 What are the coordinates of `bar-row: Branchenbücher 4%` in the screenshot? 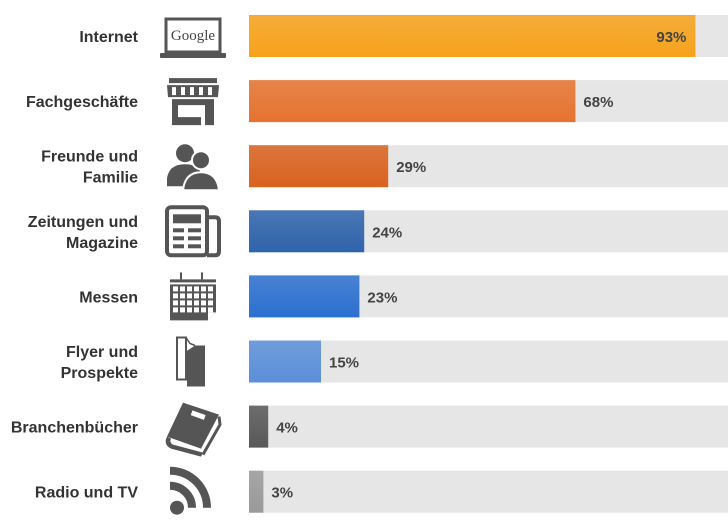 It's located at (369, 429).